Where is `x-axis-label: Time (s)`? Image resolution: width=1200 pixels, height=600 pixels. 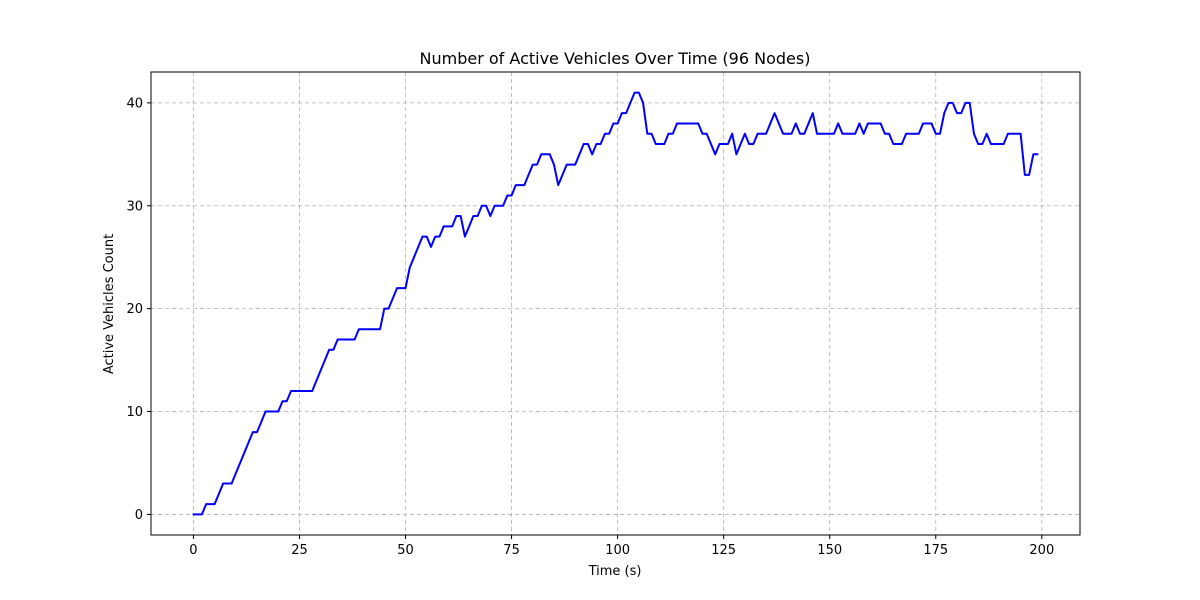
x-axis-label: Time (s) is located at coordinates (615, 571).